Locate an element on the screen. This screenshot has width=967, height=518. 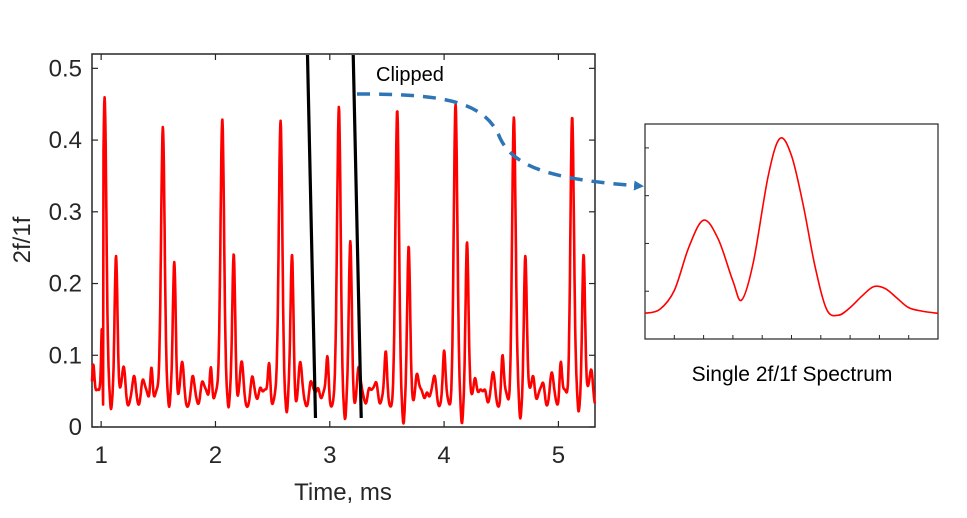
clipped-annotation-label: Clipped is located at coordinates (410, 75).